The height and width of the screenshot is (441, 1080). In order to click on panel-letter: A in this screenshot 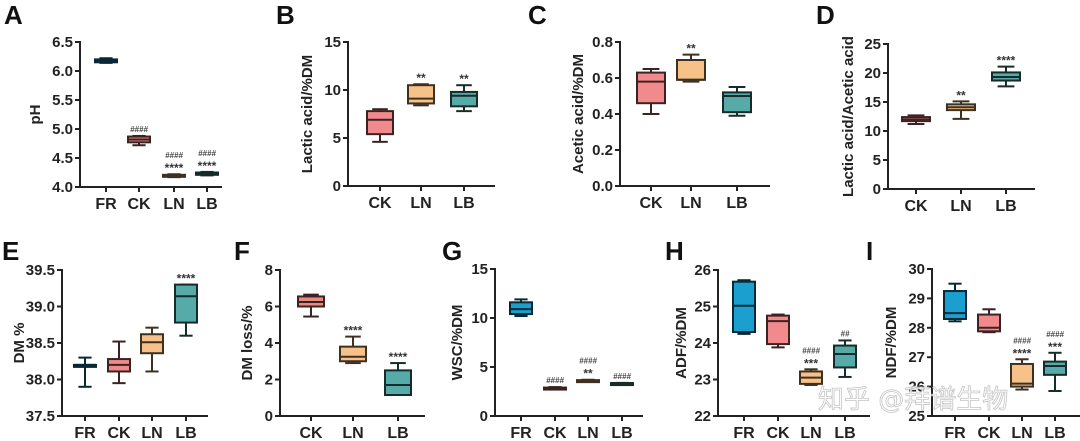, I will do `click(13, 15)`.